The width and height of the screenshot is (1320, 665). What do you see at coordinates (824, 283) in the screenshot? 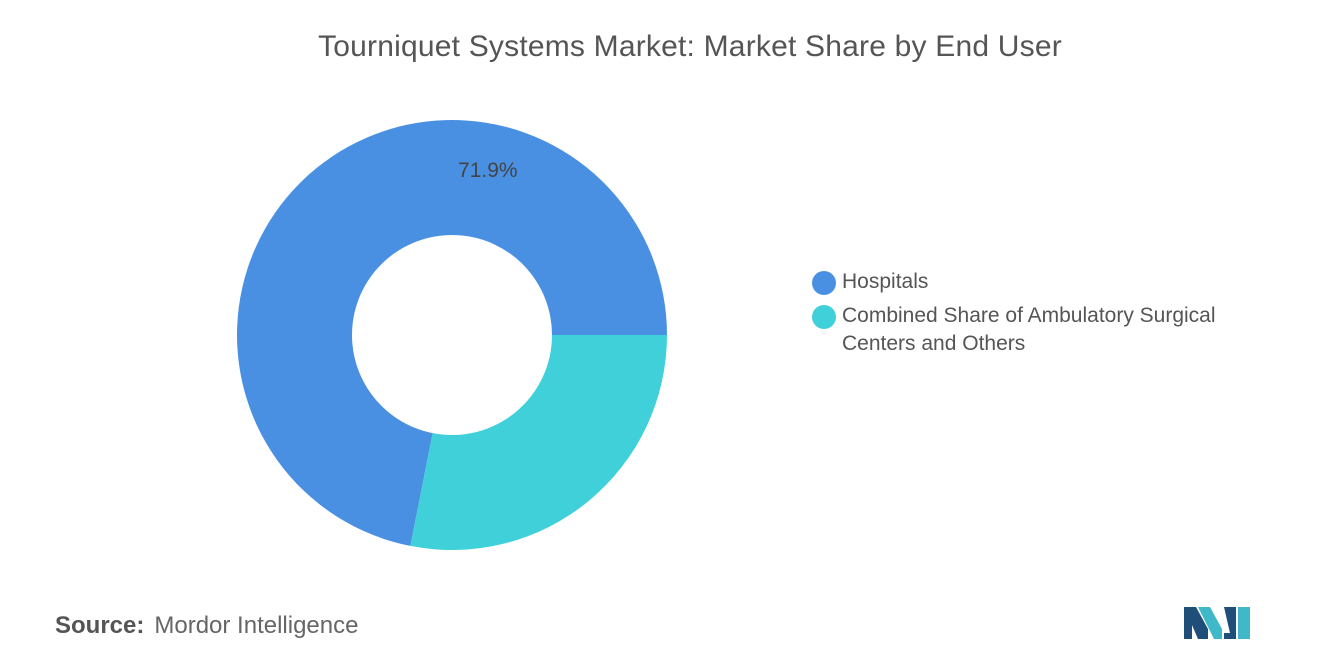
I see `legend-swatch-hospitals` at bounding box center [824, 283].